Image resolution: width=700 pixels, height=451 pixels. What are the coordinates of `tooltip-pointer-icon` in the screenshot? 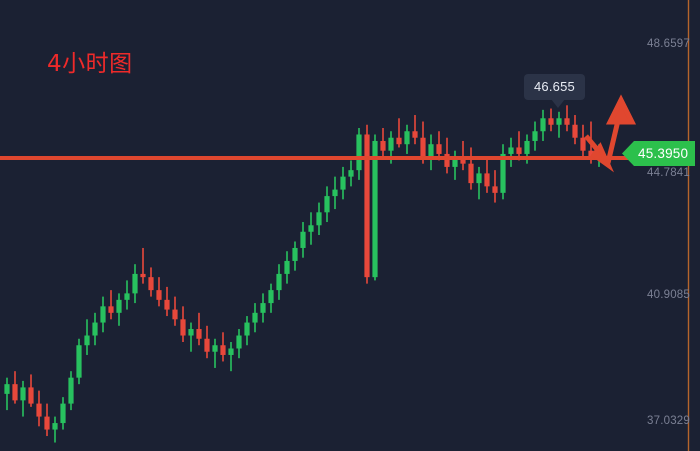 It's located at (558, 103).